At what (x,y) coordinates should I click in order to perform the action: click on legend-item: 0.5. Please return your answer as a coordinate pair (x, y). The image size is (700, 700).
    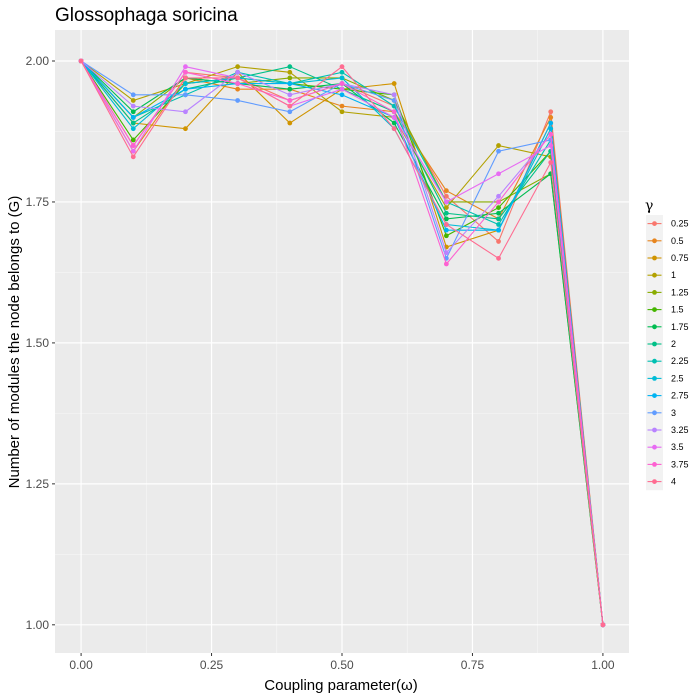
    Looking at the image, I should click on (665, 241).